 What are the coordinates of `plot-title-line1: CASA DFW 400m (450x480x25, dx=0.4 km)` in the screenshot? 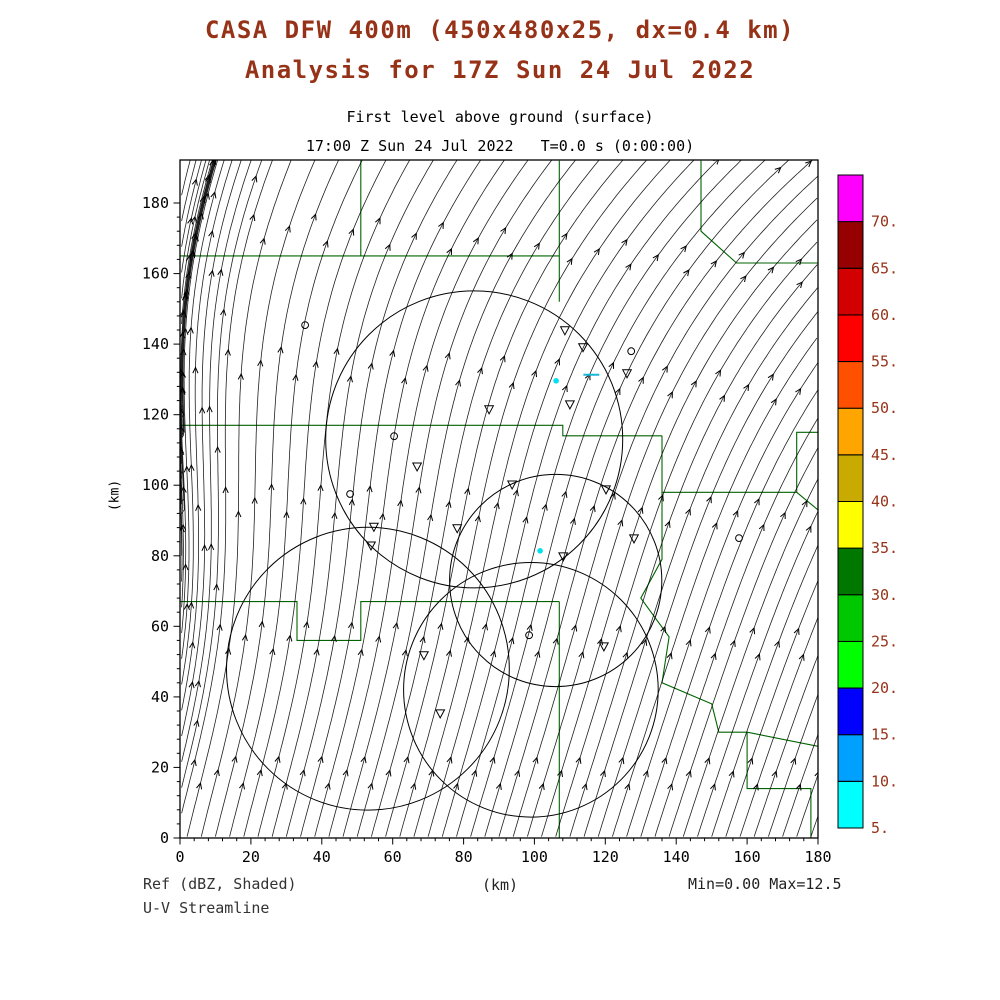 It's located at (500, 30).